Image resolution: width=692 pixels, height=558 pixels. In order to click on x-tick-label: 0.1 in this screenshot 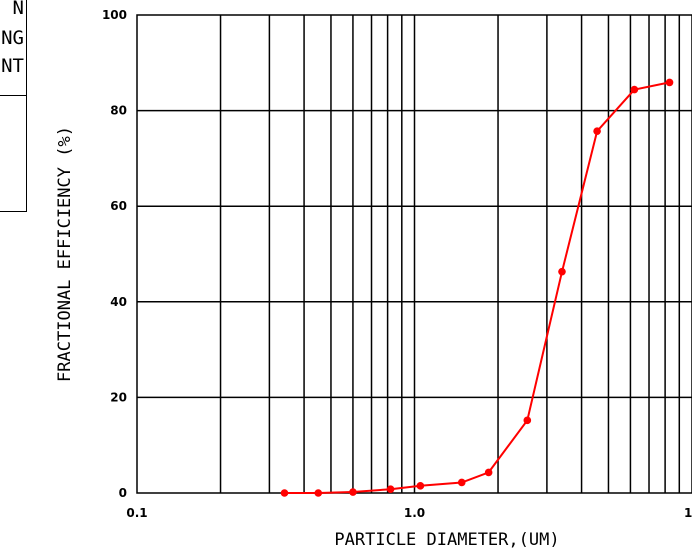, I will do `click(136, 513)`.